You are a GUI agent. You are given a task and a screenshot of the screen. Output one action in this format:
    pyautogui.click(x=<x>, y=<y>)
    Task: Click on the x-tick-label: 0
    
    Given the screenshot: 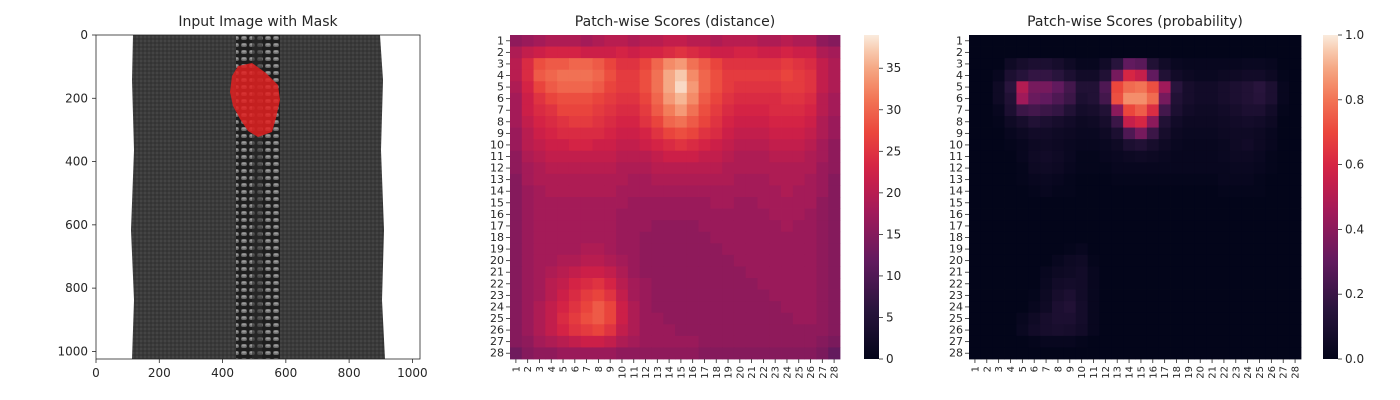 What is the action you would take?
    pyautogui.click(x=96, y=373)
    